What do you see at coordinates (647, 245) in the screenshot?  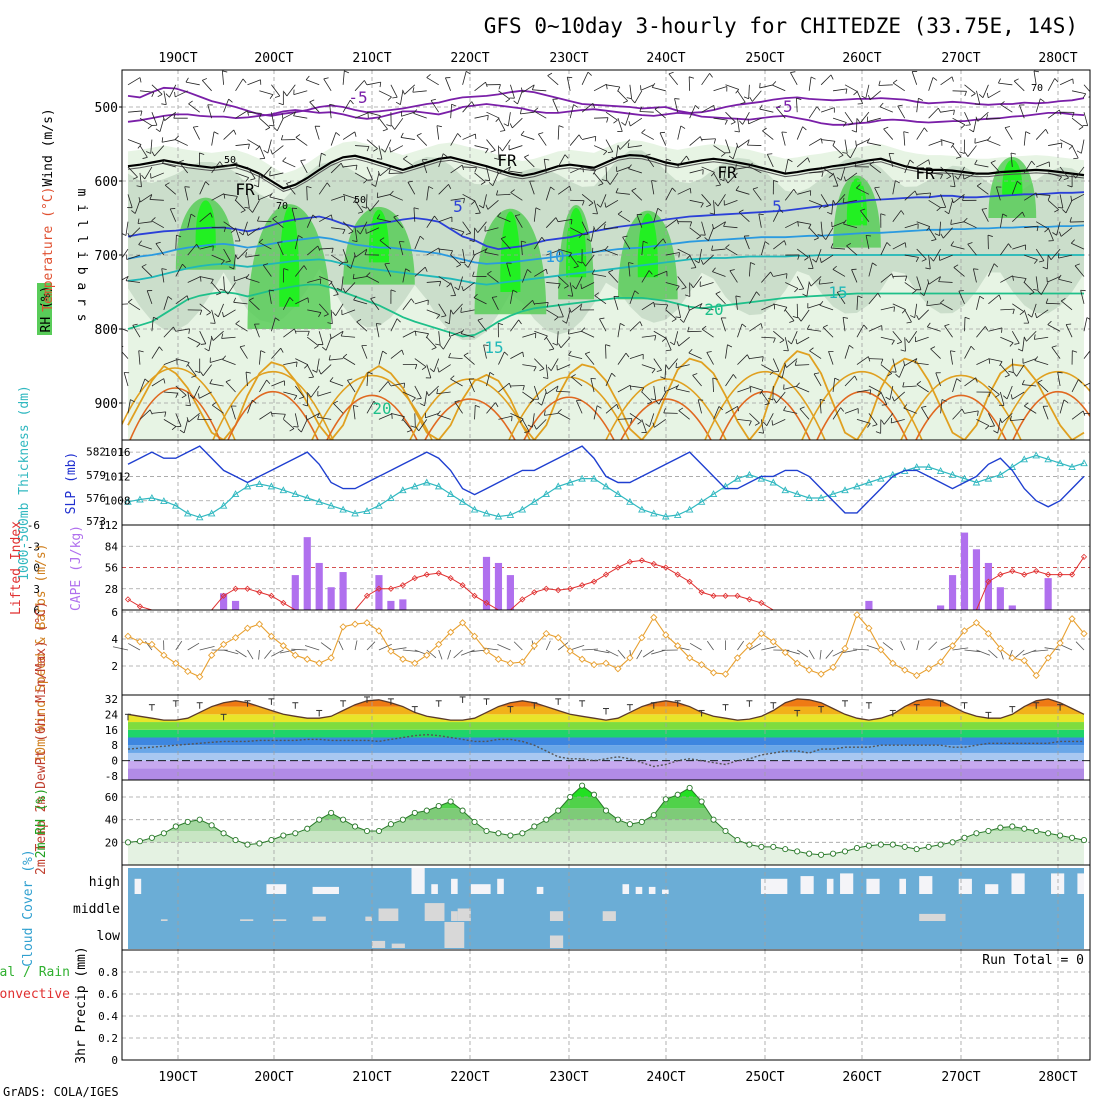 I see `rh-shade-bright` at bounding box center [647, 245].